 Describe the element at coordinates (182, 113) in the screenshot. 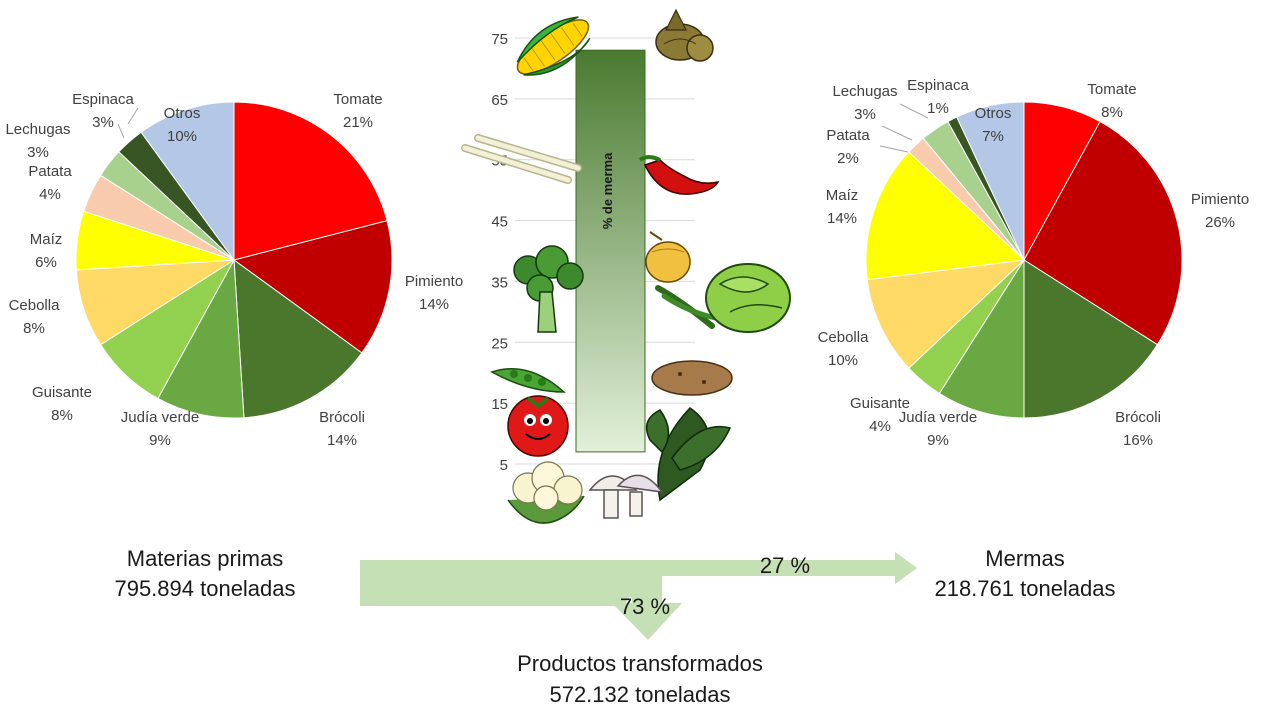

I see `pie-label-materias-otros: Otros` at that location.